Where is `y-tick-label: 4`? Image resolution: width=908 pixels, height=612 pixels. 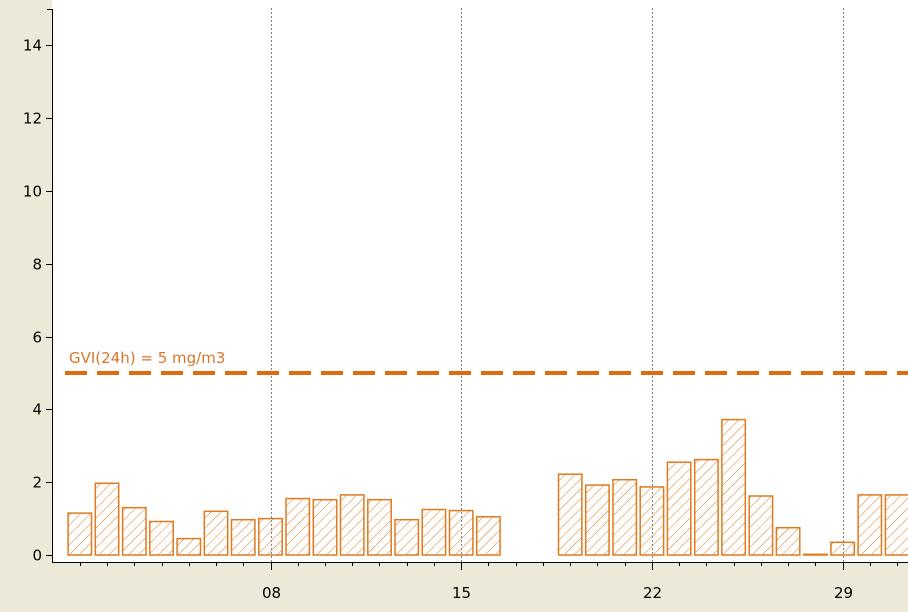
y-tick-label: 4 is located at coordinates (37, 410).